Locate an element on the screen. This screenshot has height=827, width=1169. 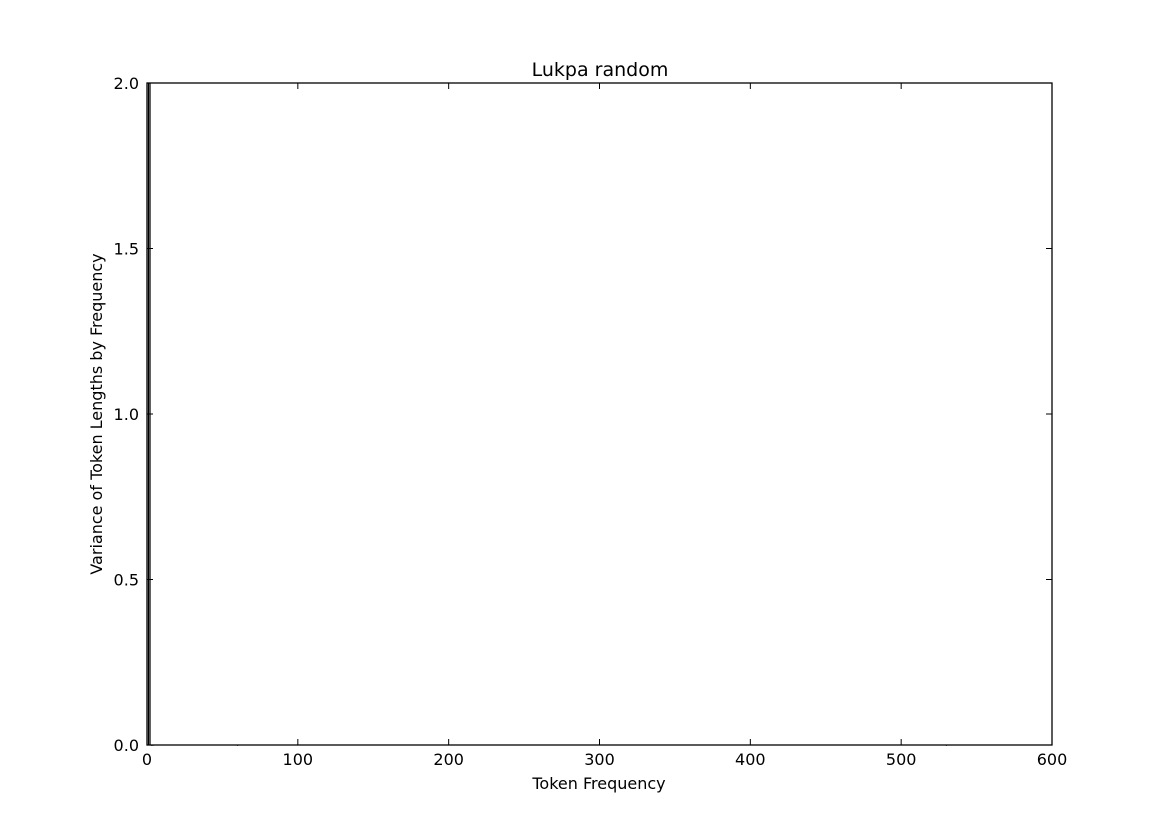
y-tick-label-4: 2.0 is located at coordinates (126, 83).